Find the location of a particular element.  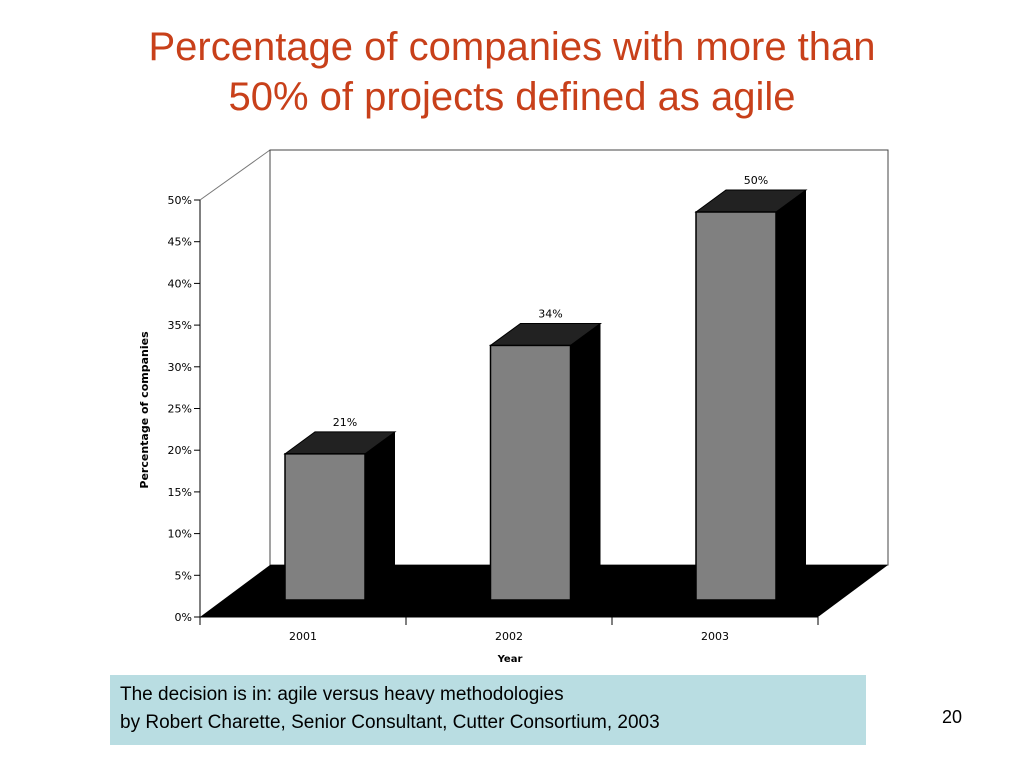

bar-value-label: 34% is located at coordinates (550, 313).